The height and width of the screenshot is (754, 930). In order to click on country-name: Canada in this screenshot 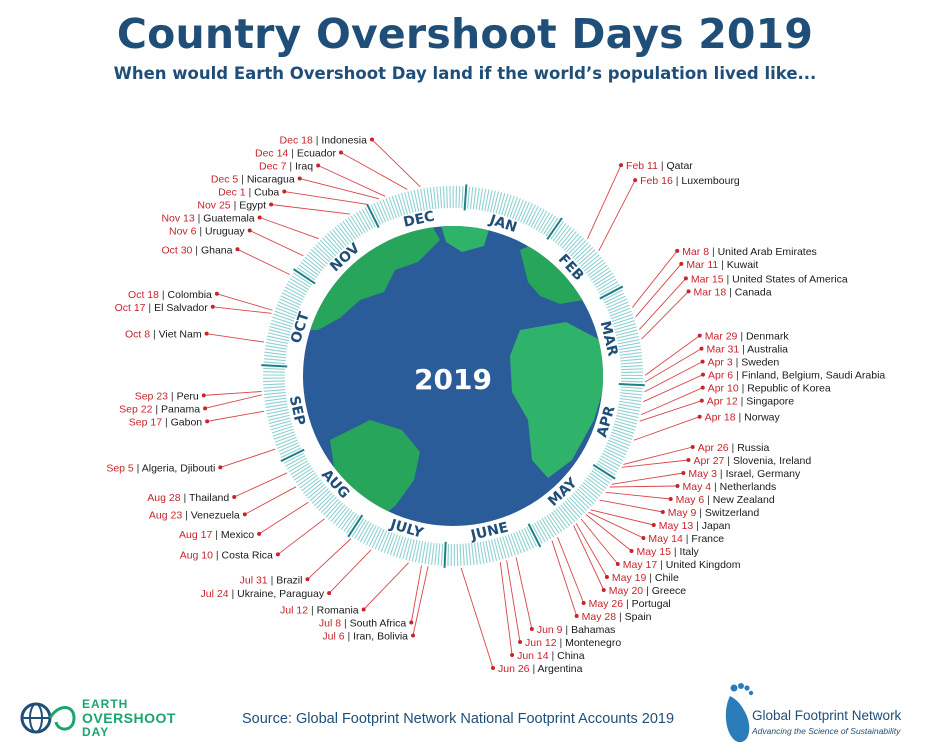, I will do `click(753, 292)`.